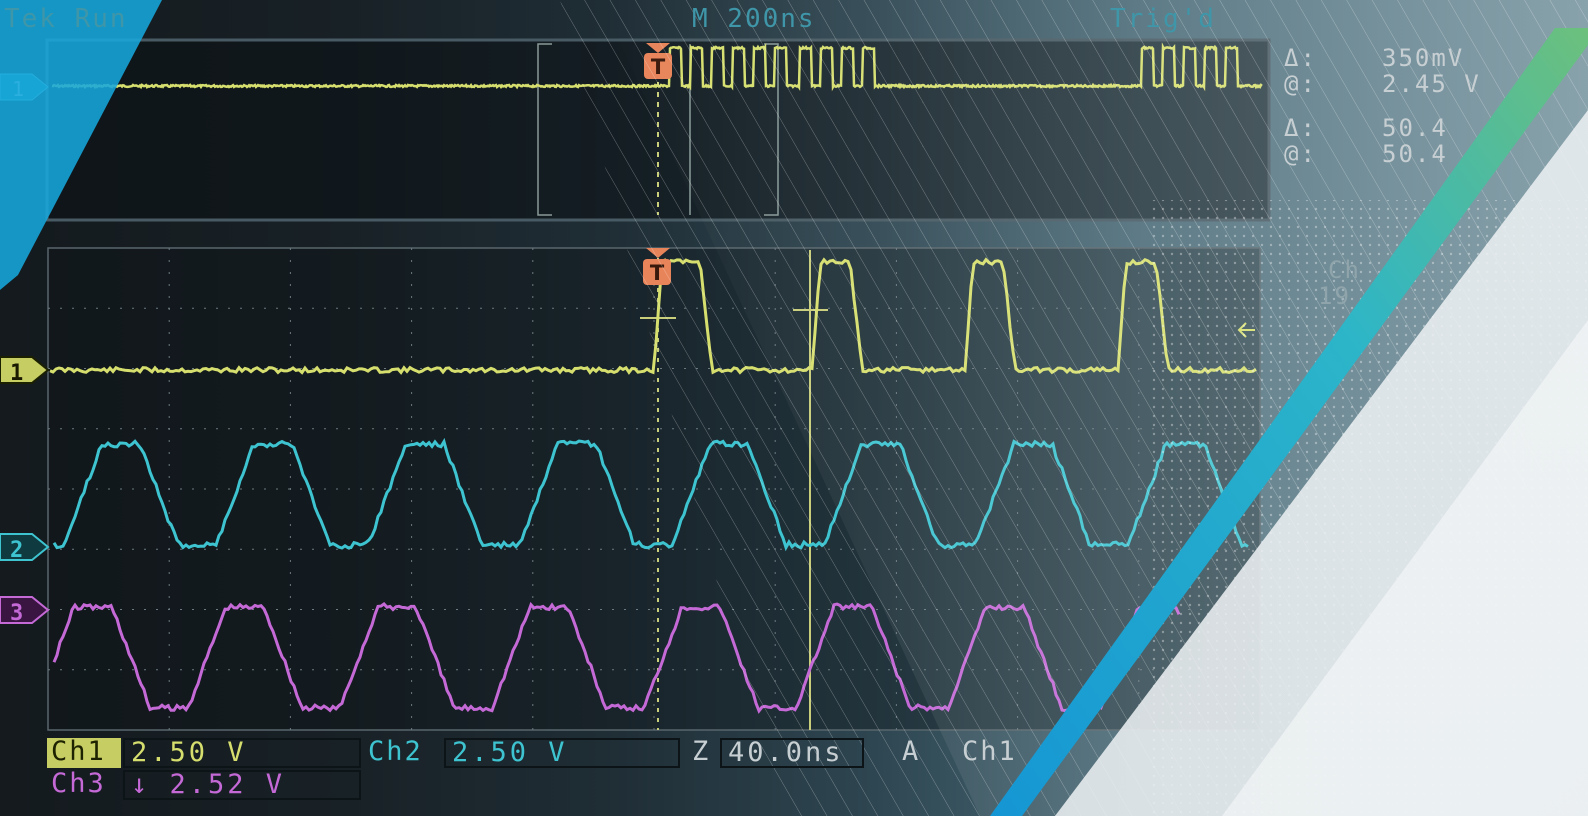 Image resolution: width=1588 pixels, height=816 pixels. What do you see at coordinates (1163, 19) in the screenshot?
I see `trigger-status: Trig'd` at bounding box center [1163, 19].